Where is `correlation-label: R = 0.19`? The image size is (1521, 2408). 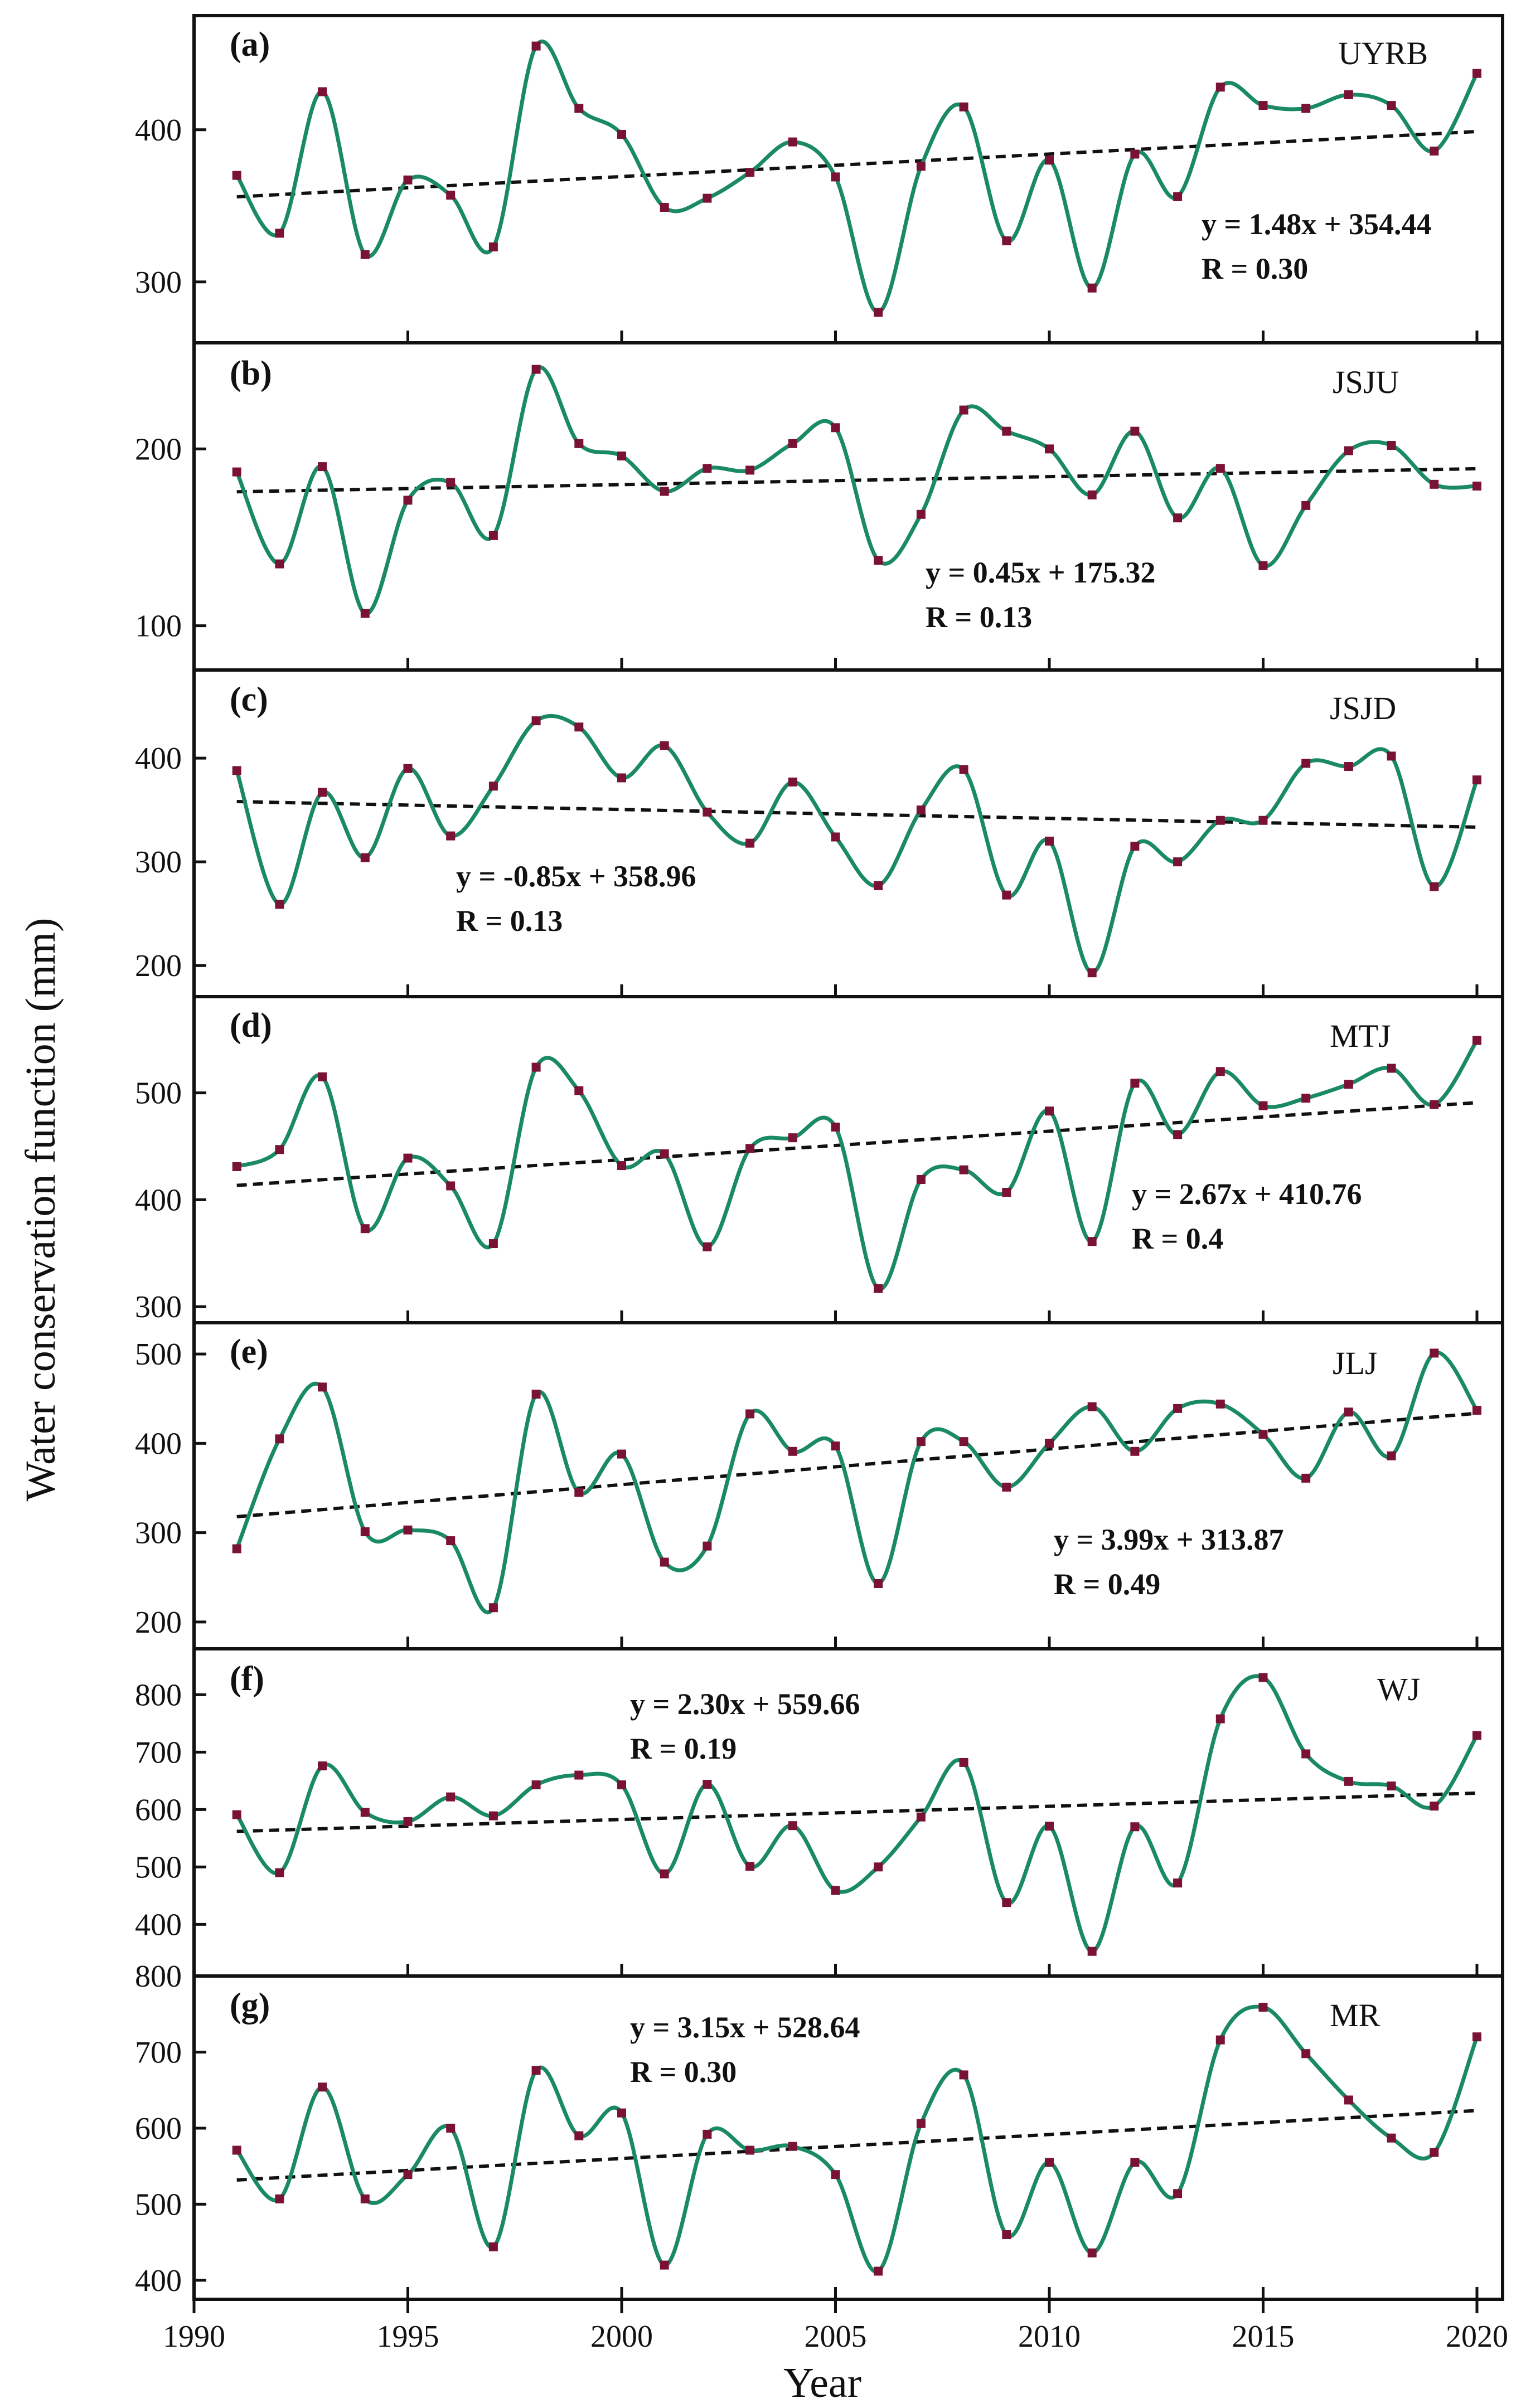
correlation-label: R = 0.19 is located at coordinates (683, 1748).